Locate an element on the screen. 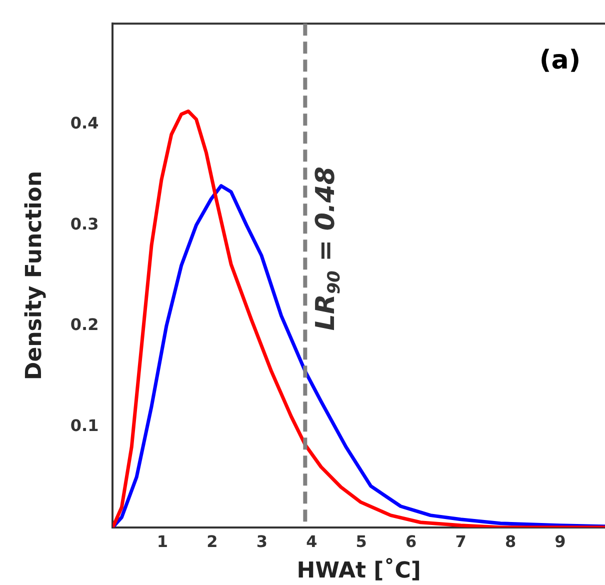  x-tick-label: 1 is located at coordinates (162, 542).